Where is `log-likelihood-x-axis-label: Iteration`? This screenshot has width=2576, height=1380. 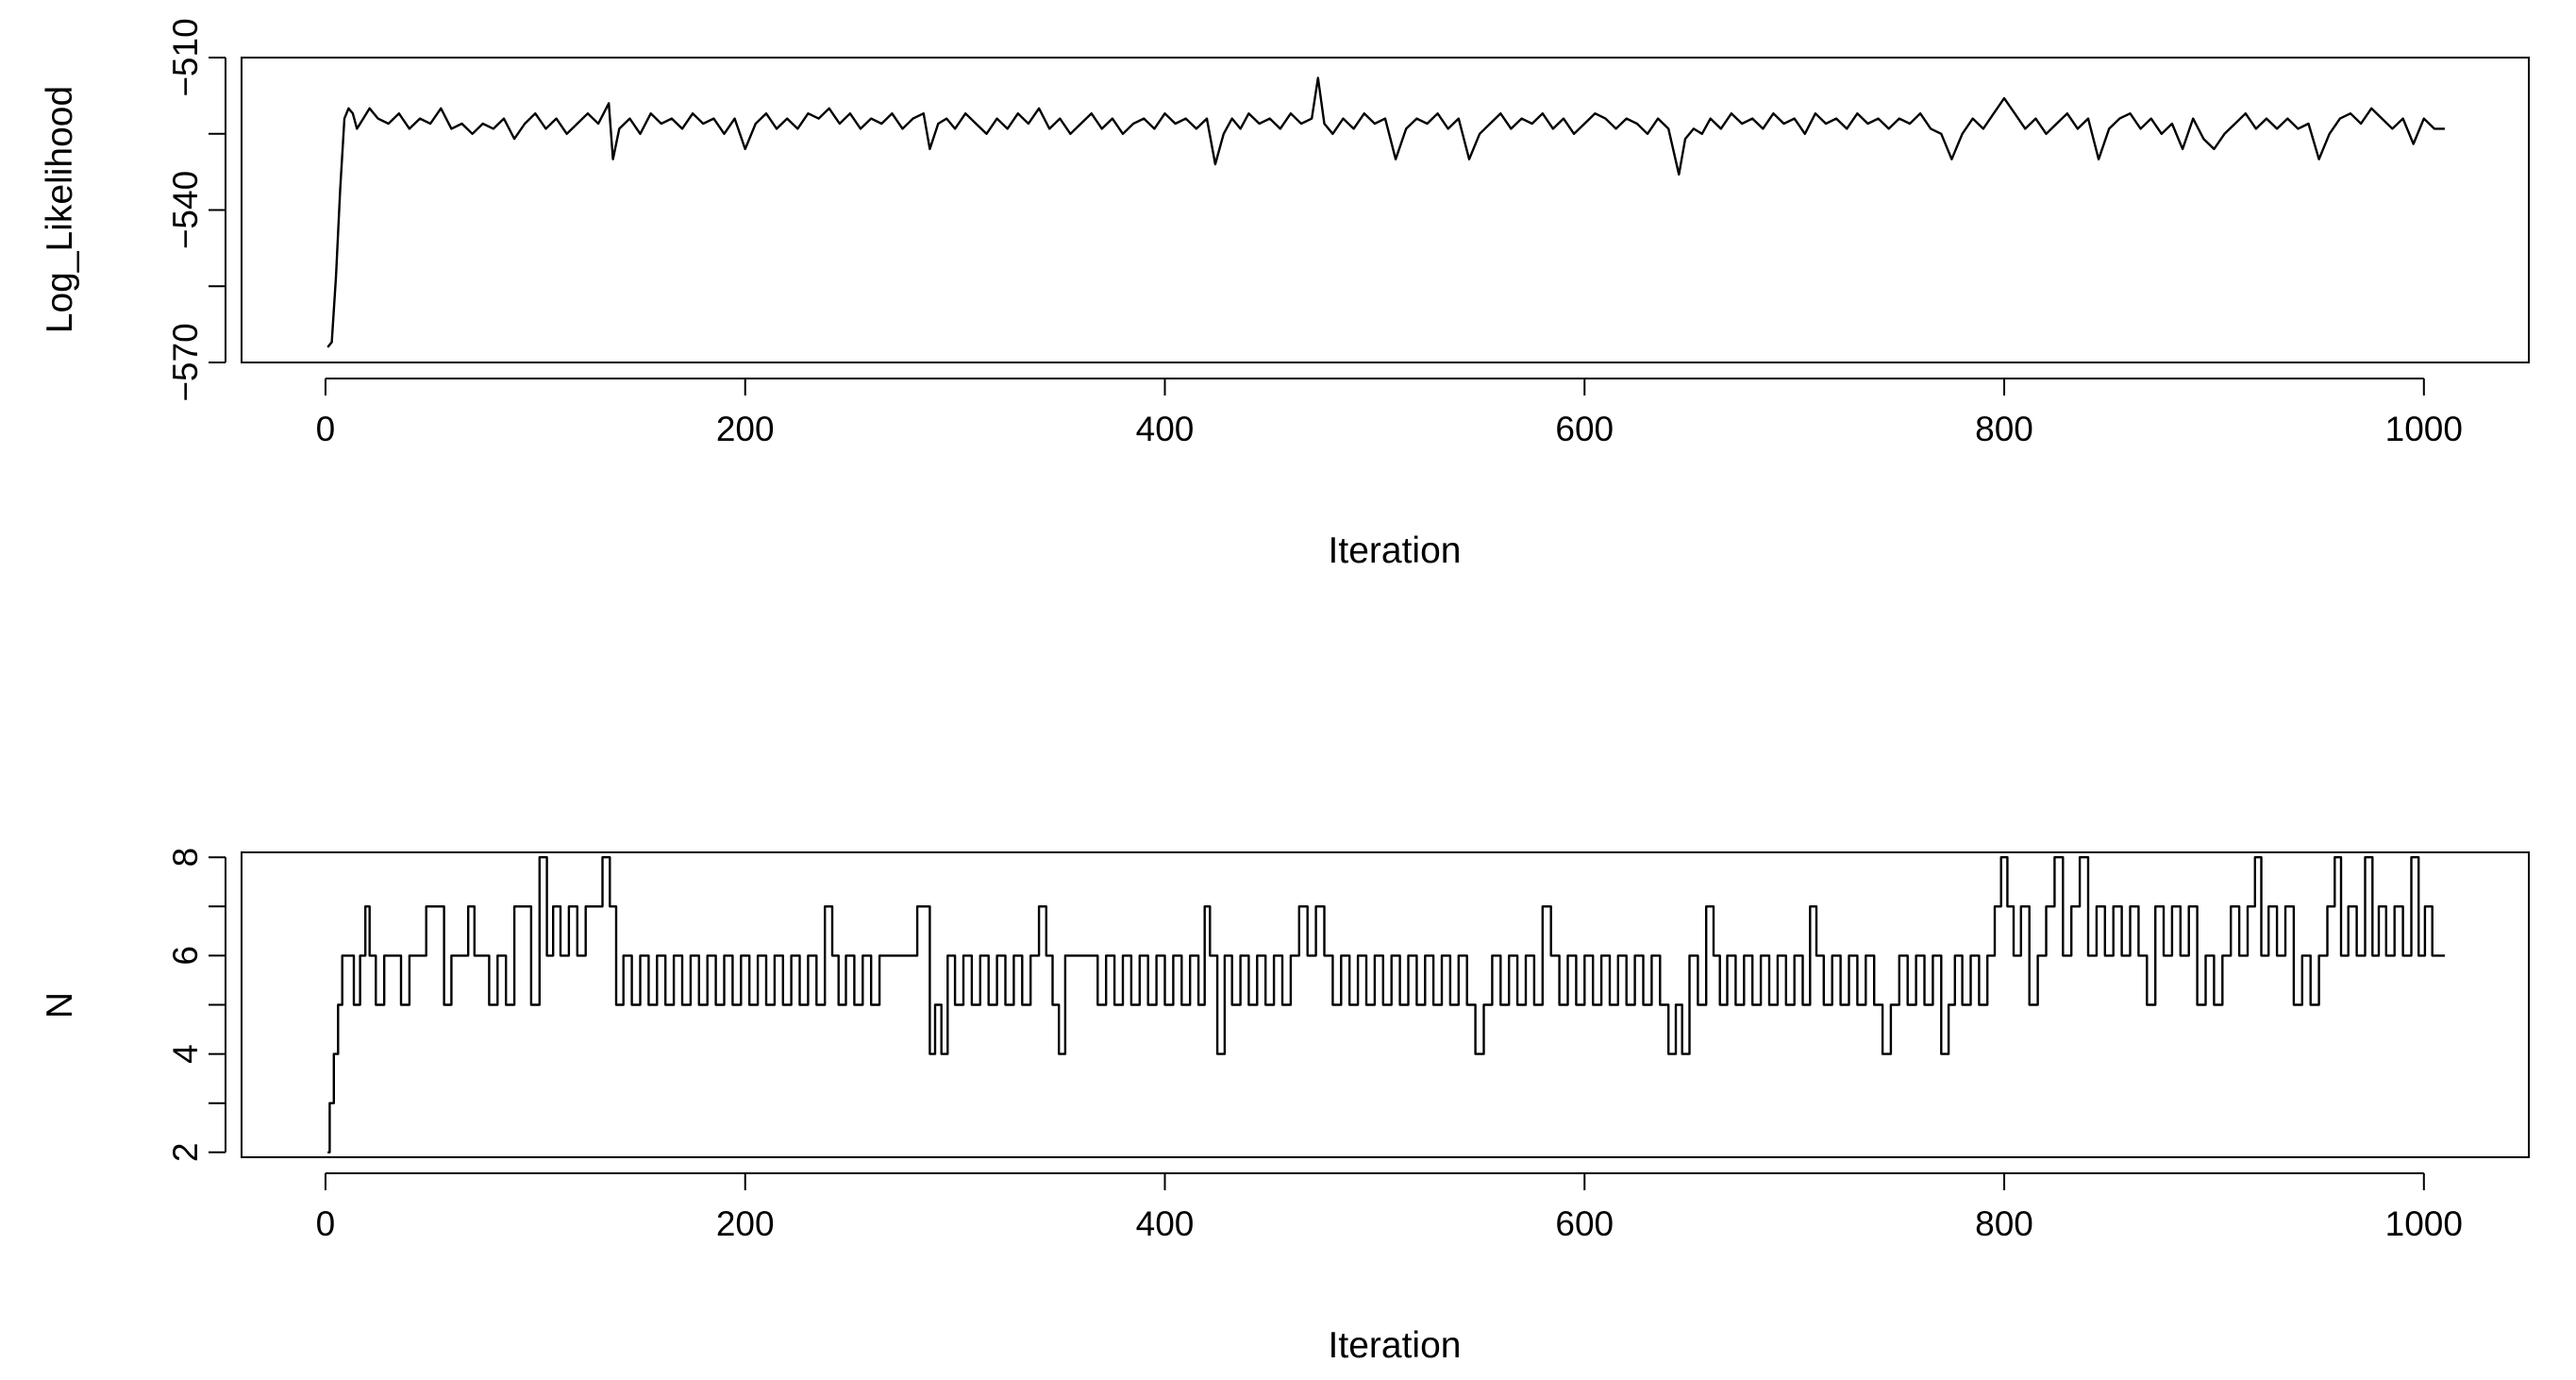
log-likelihood-x-axis-label: Iteration is located at coordinates (1395, 550).